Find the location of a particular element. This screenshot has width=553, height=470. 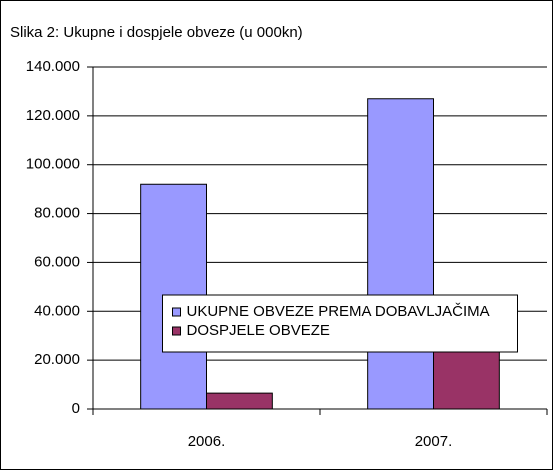

y-tick-label: 120.000 is located at coordinates (53, 115).